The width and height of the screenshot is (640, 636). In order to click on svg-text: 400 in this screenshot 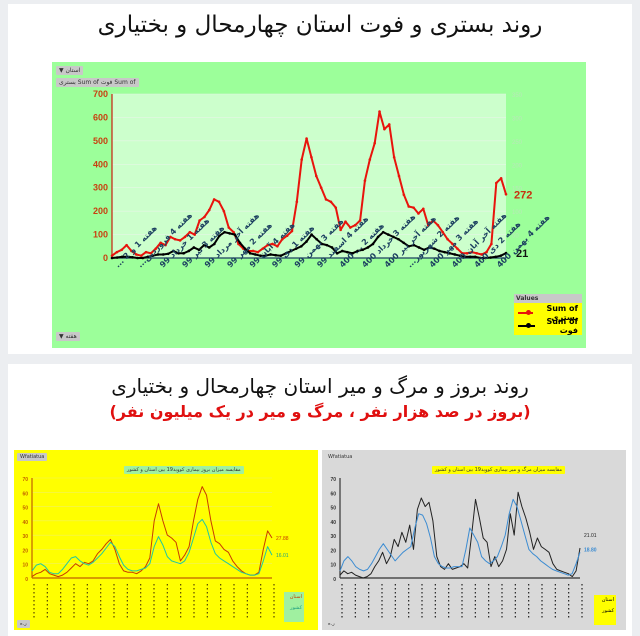, I will do `click(100, 164)`.